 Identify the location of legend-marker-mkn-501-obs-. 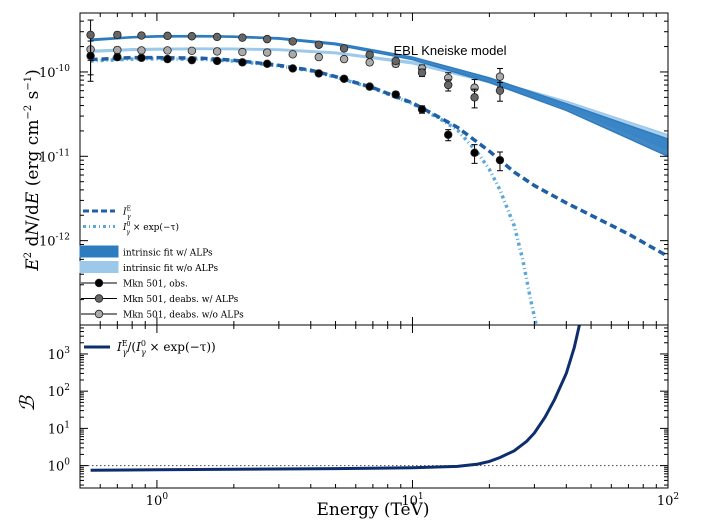
(99, 283).